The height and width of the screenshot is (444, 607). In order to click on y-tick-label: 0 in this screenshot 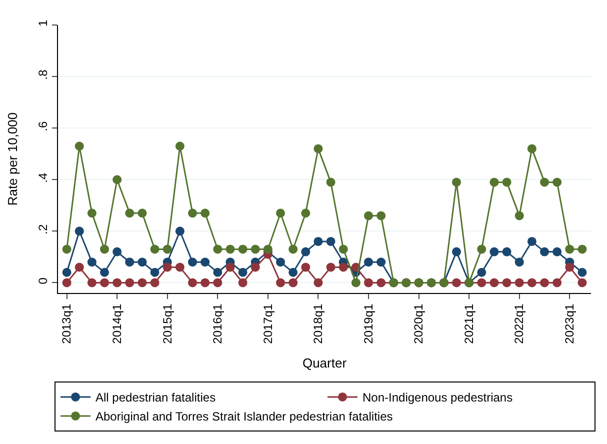, I will do `click(43, 280)`.